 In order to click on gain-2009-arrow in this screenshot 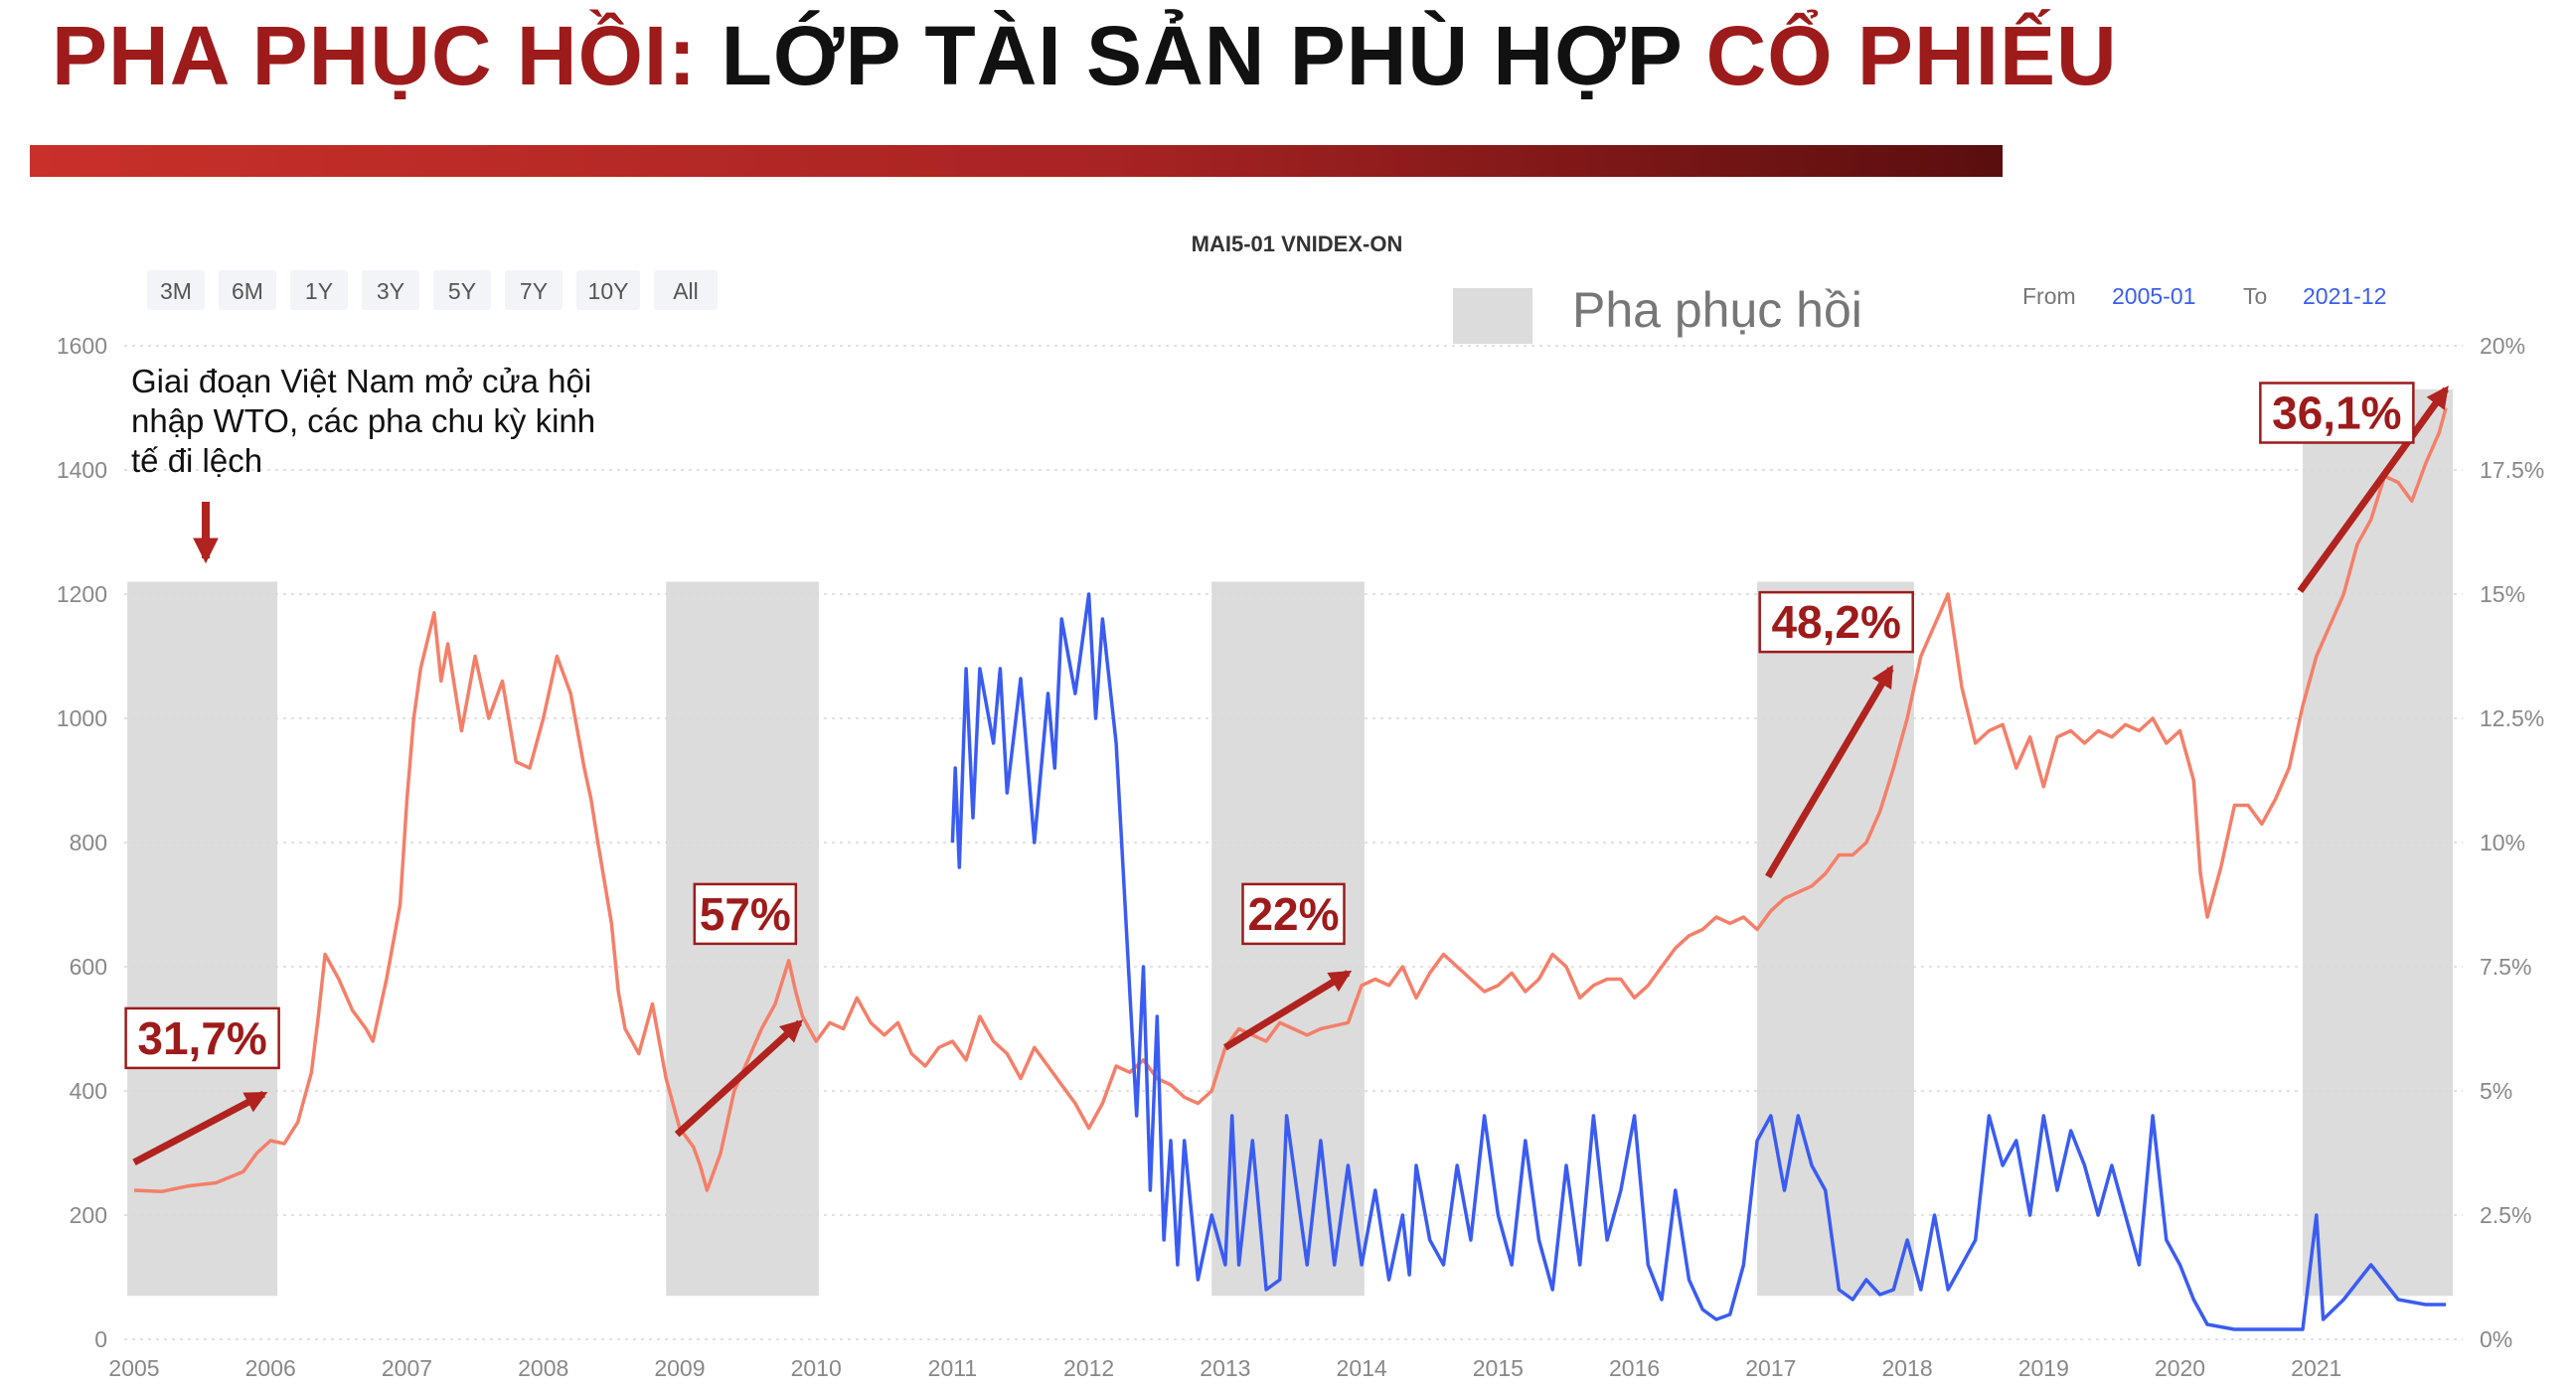, I will do `click(739, 1078)`.